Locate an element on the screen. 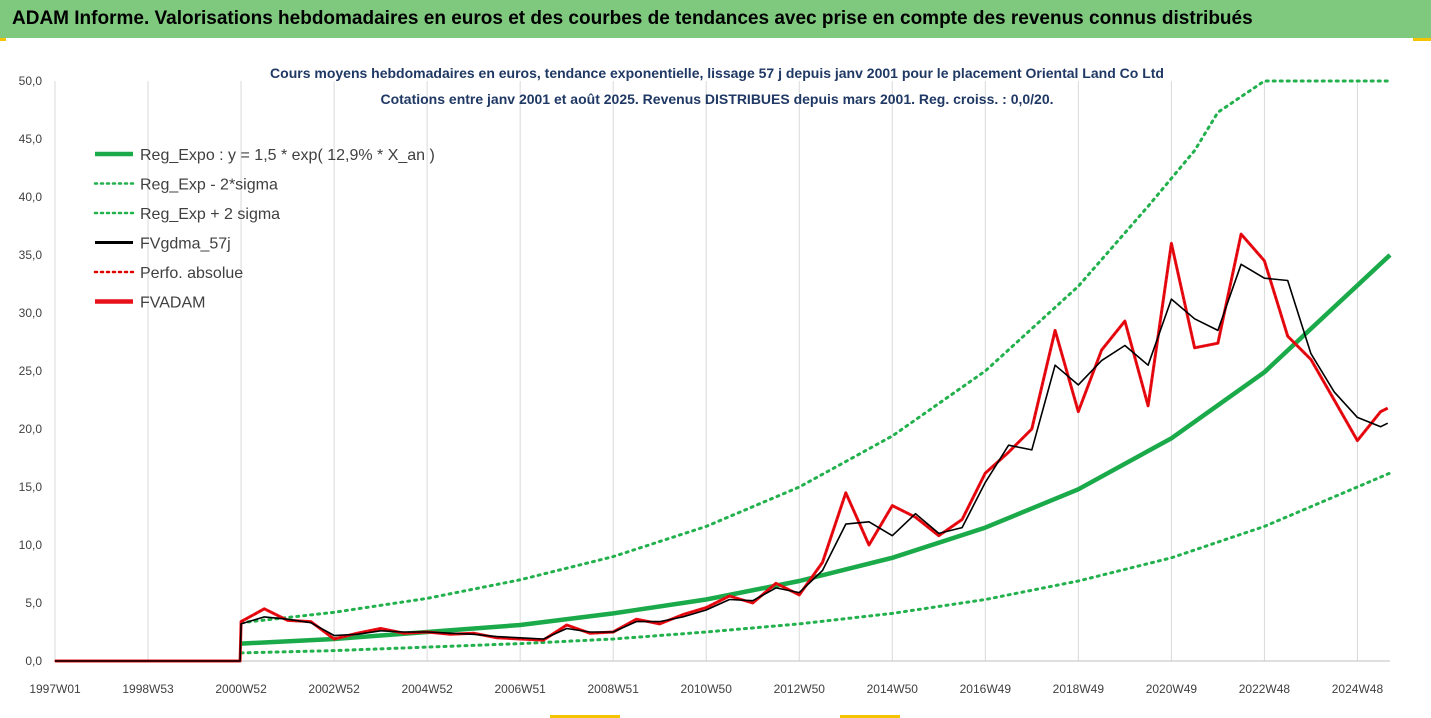 The width and height of the screenshot is (1431, 718). legend-label: Reg_Expo : y = 1,5 * exp( 12,9% * X_an ) is located at coordinates (287, 155).